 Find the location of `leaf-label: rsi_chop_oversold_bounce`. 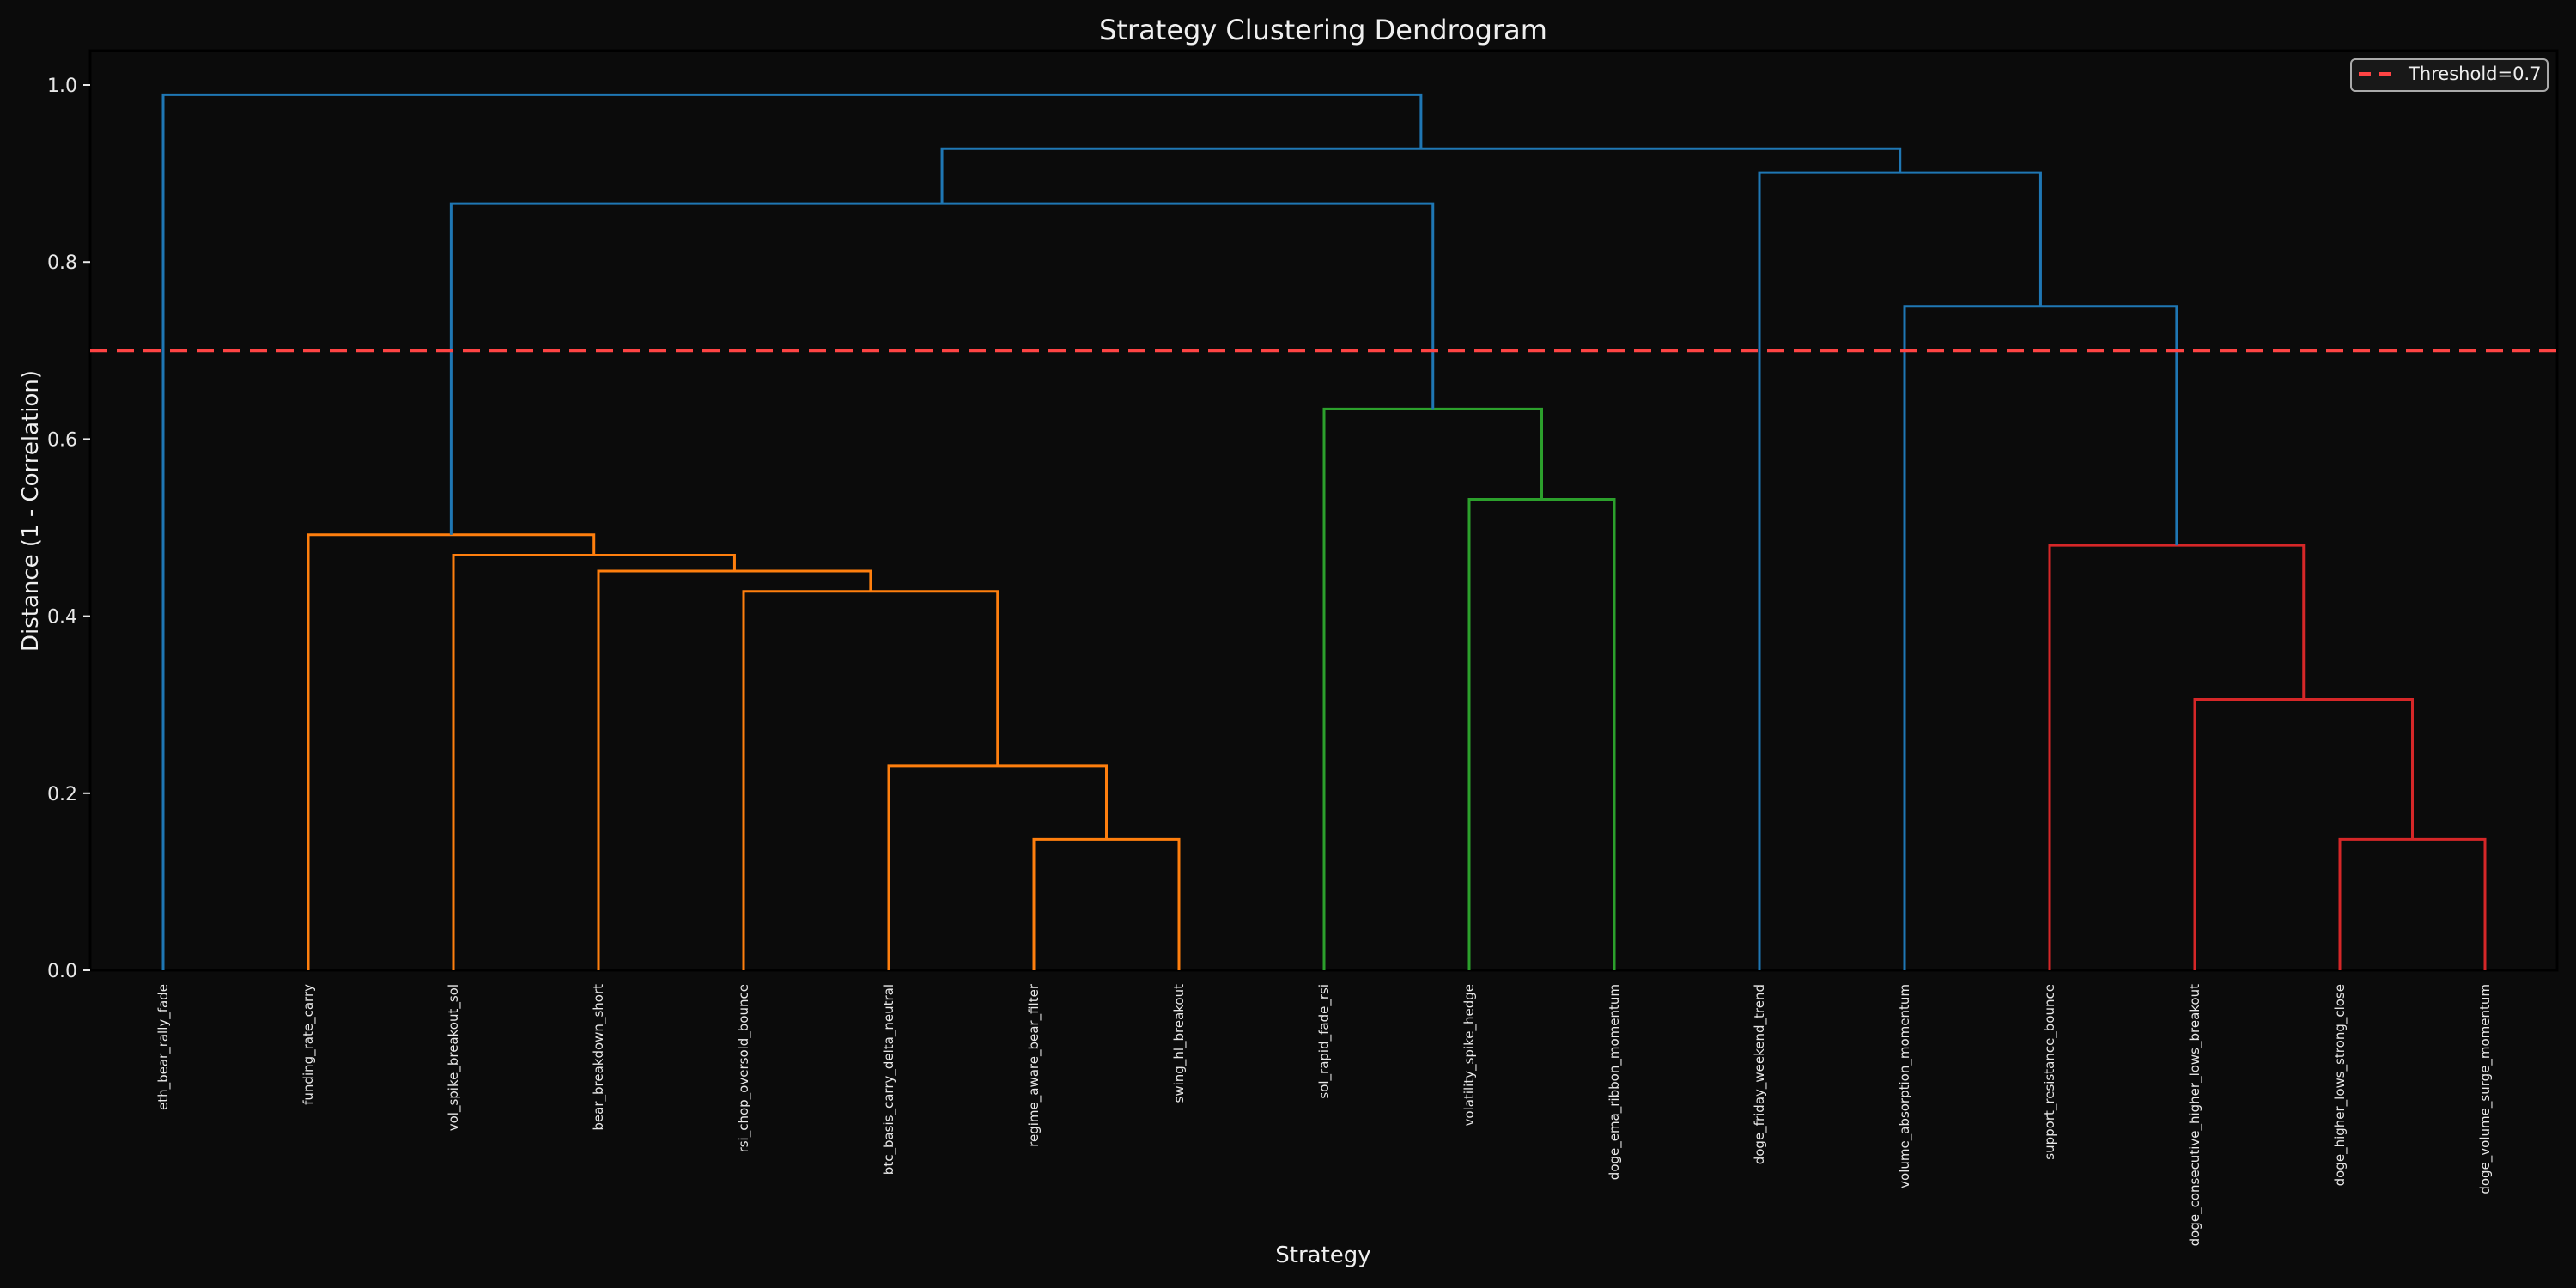

leaf-label: rsi_chop_oversold_bounce is located at coordinates (744, 1068).